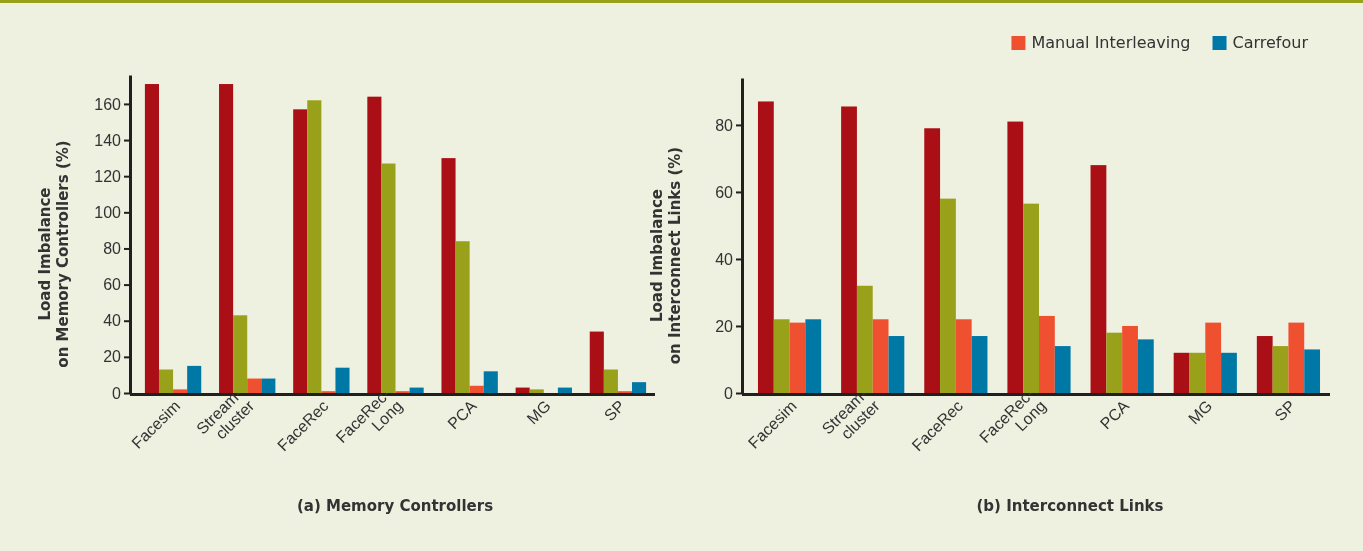  Describe the element at coordinates (395, 506) in the screenshot. I see `text: (a) Memory Controllers` at that location.